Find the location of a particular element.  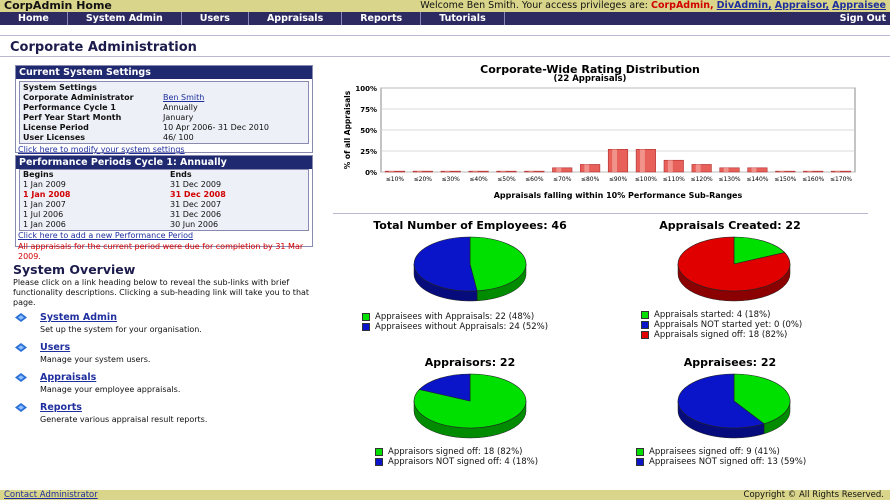

x-tick-label: ≤70% is located at coordinates (562, 179).